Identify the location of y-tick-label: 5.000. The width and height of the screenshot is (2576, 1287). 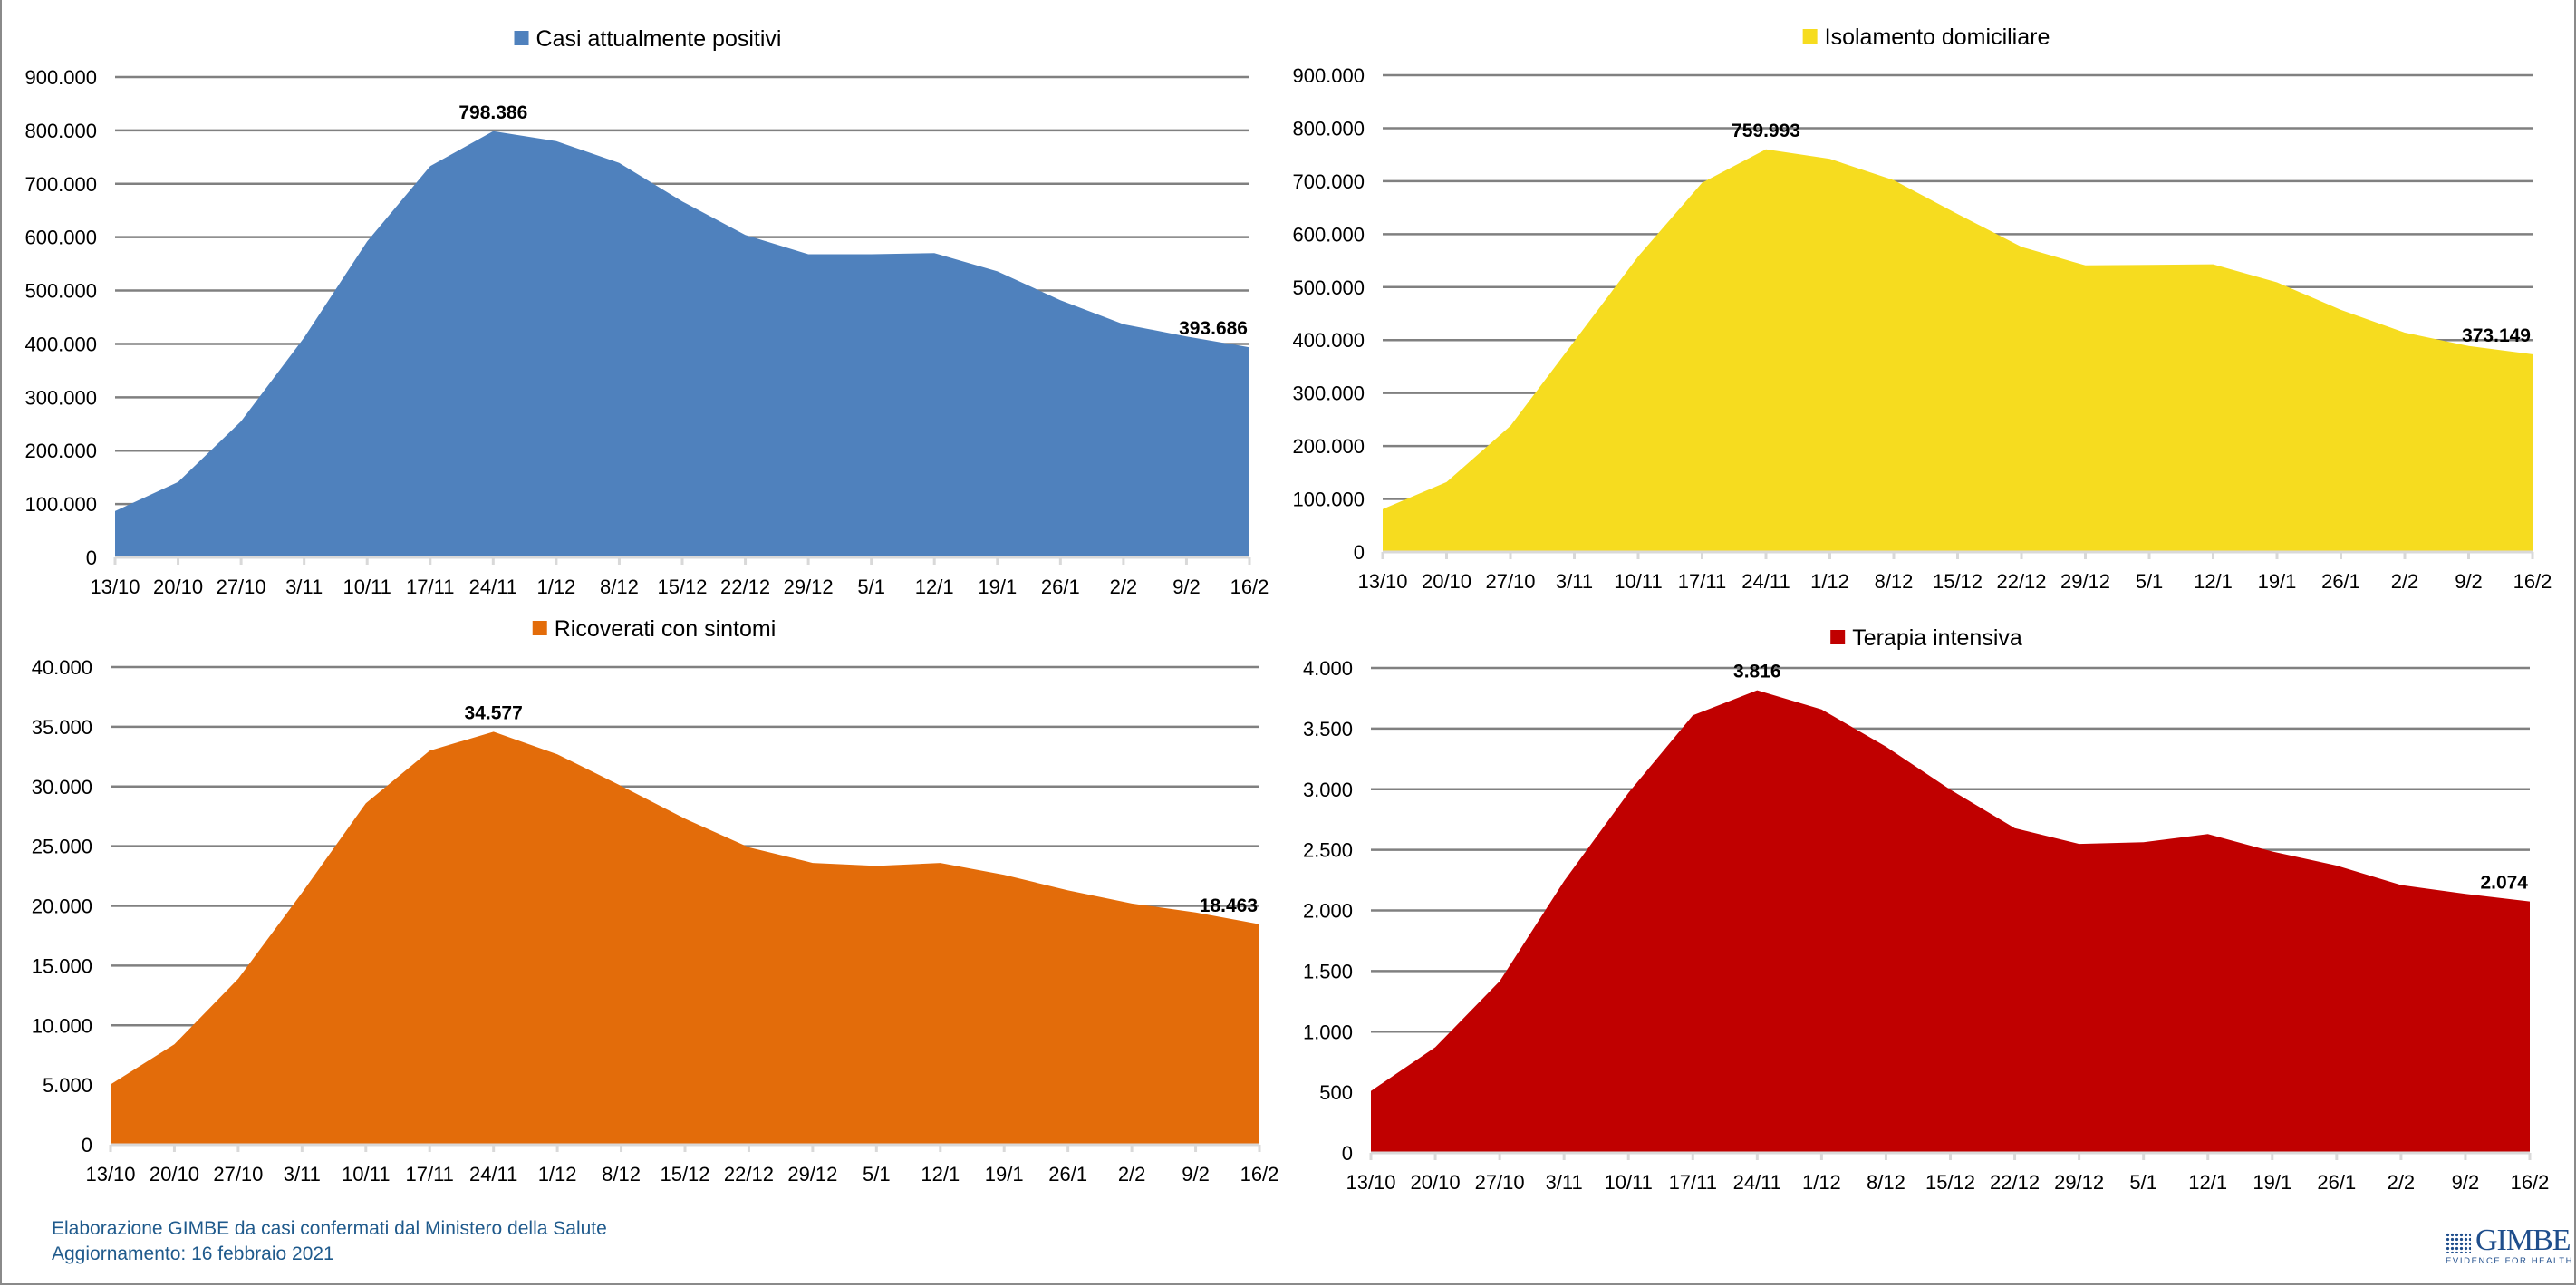
(67, 1085).